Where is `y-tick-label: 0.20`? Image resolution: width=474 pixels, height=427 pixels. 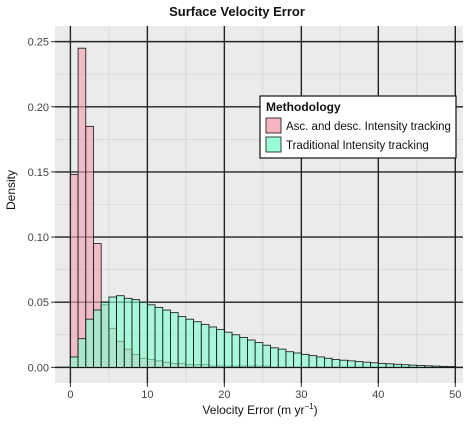
y-tick-label: 0.20 is located at coordinates (38, 108).